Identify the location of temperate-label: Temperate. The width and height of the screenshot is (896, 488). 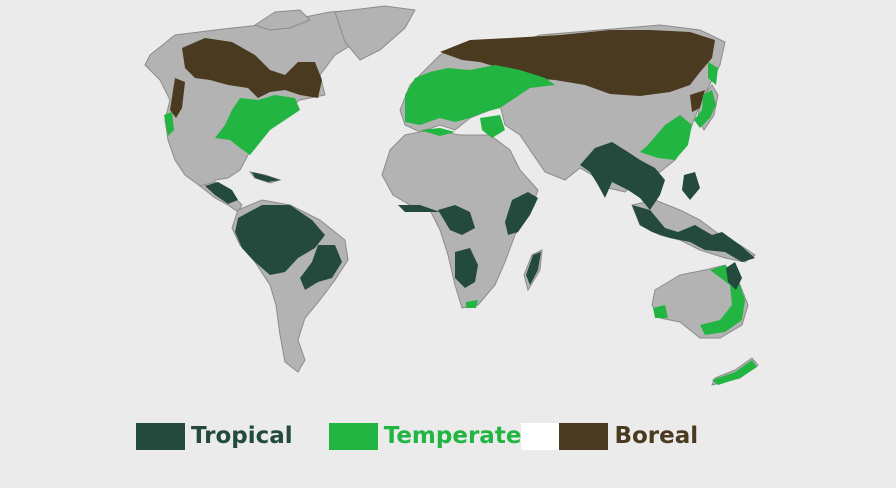
(452, 436).